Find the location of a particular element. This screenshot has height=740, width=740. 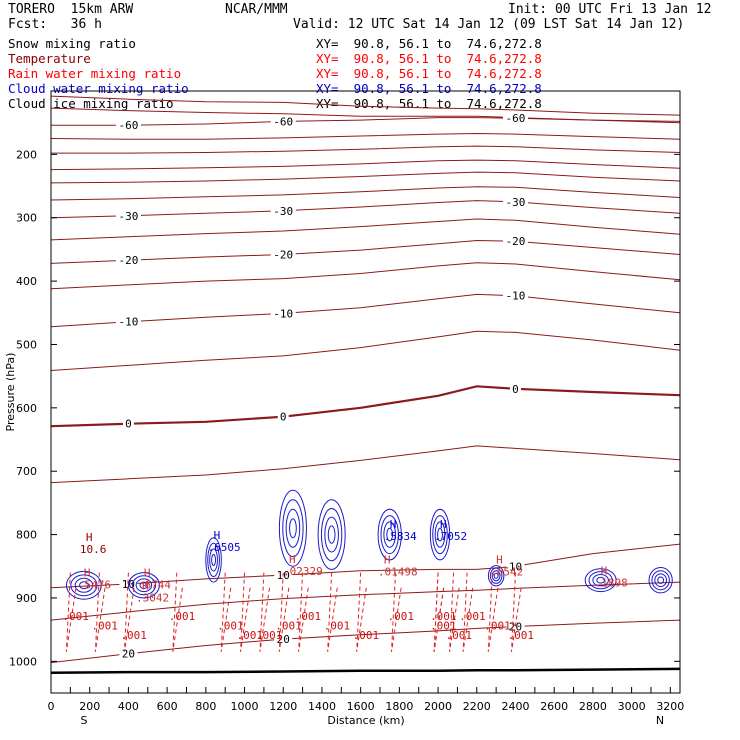

rain-label-3: .001 is located at coordinates (182, 616).